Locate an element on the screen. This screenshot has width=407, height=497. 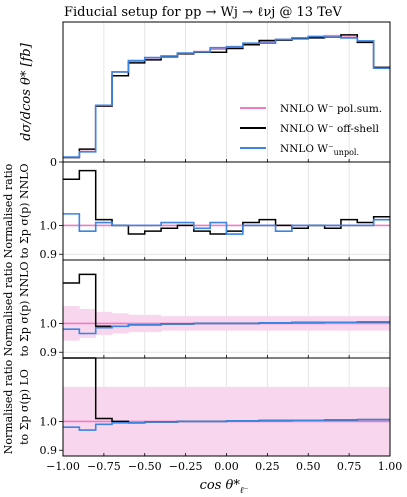
x-axis: −1.00 −0.75 −0.50 −0.25 0.00 0.25 0.50 0.75 1.00 is located at coordinates (224, 466).